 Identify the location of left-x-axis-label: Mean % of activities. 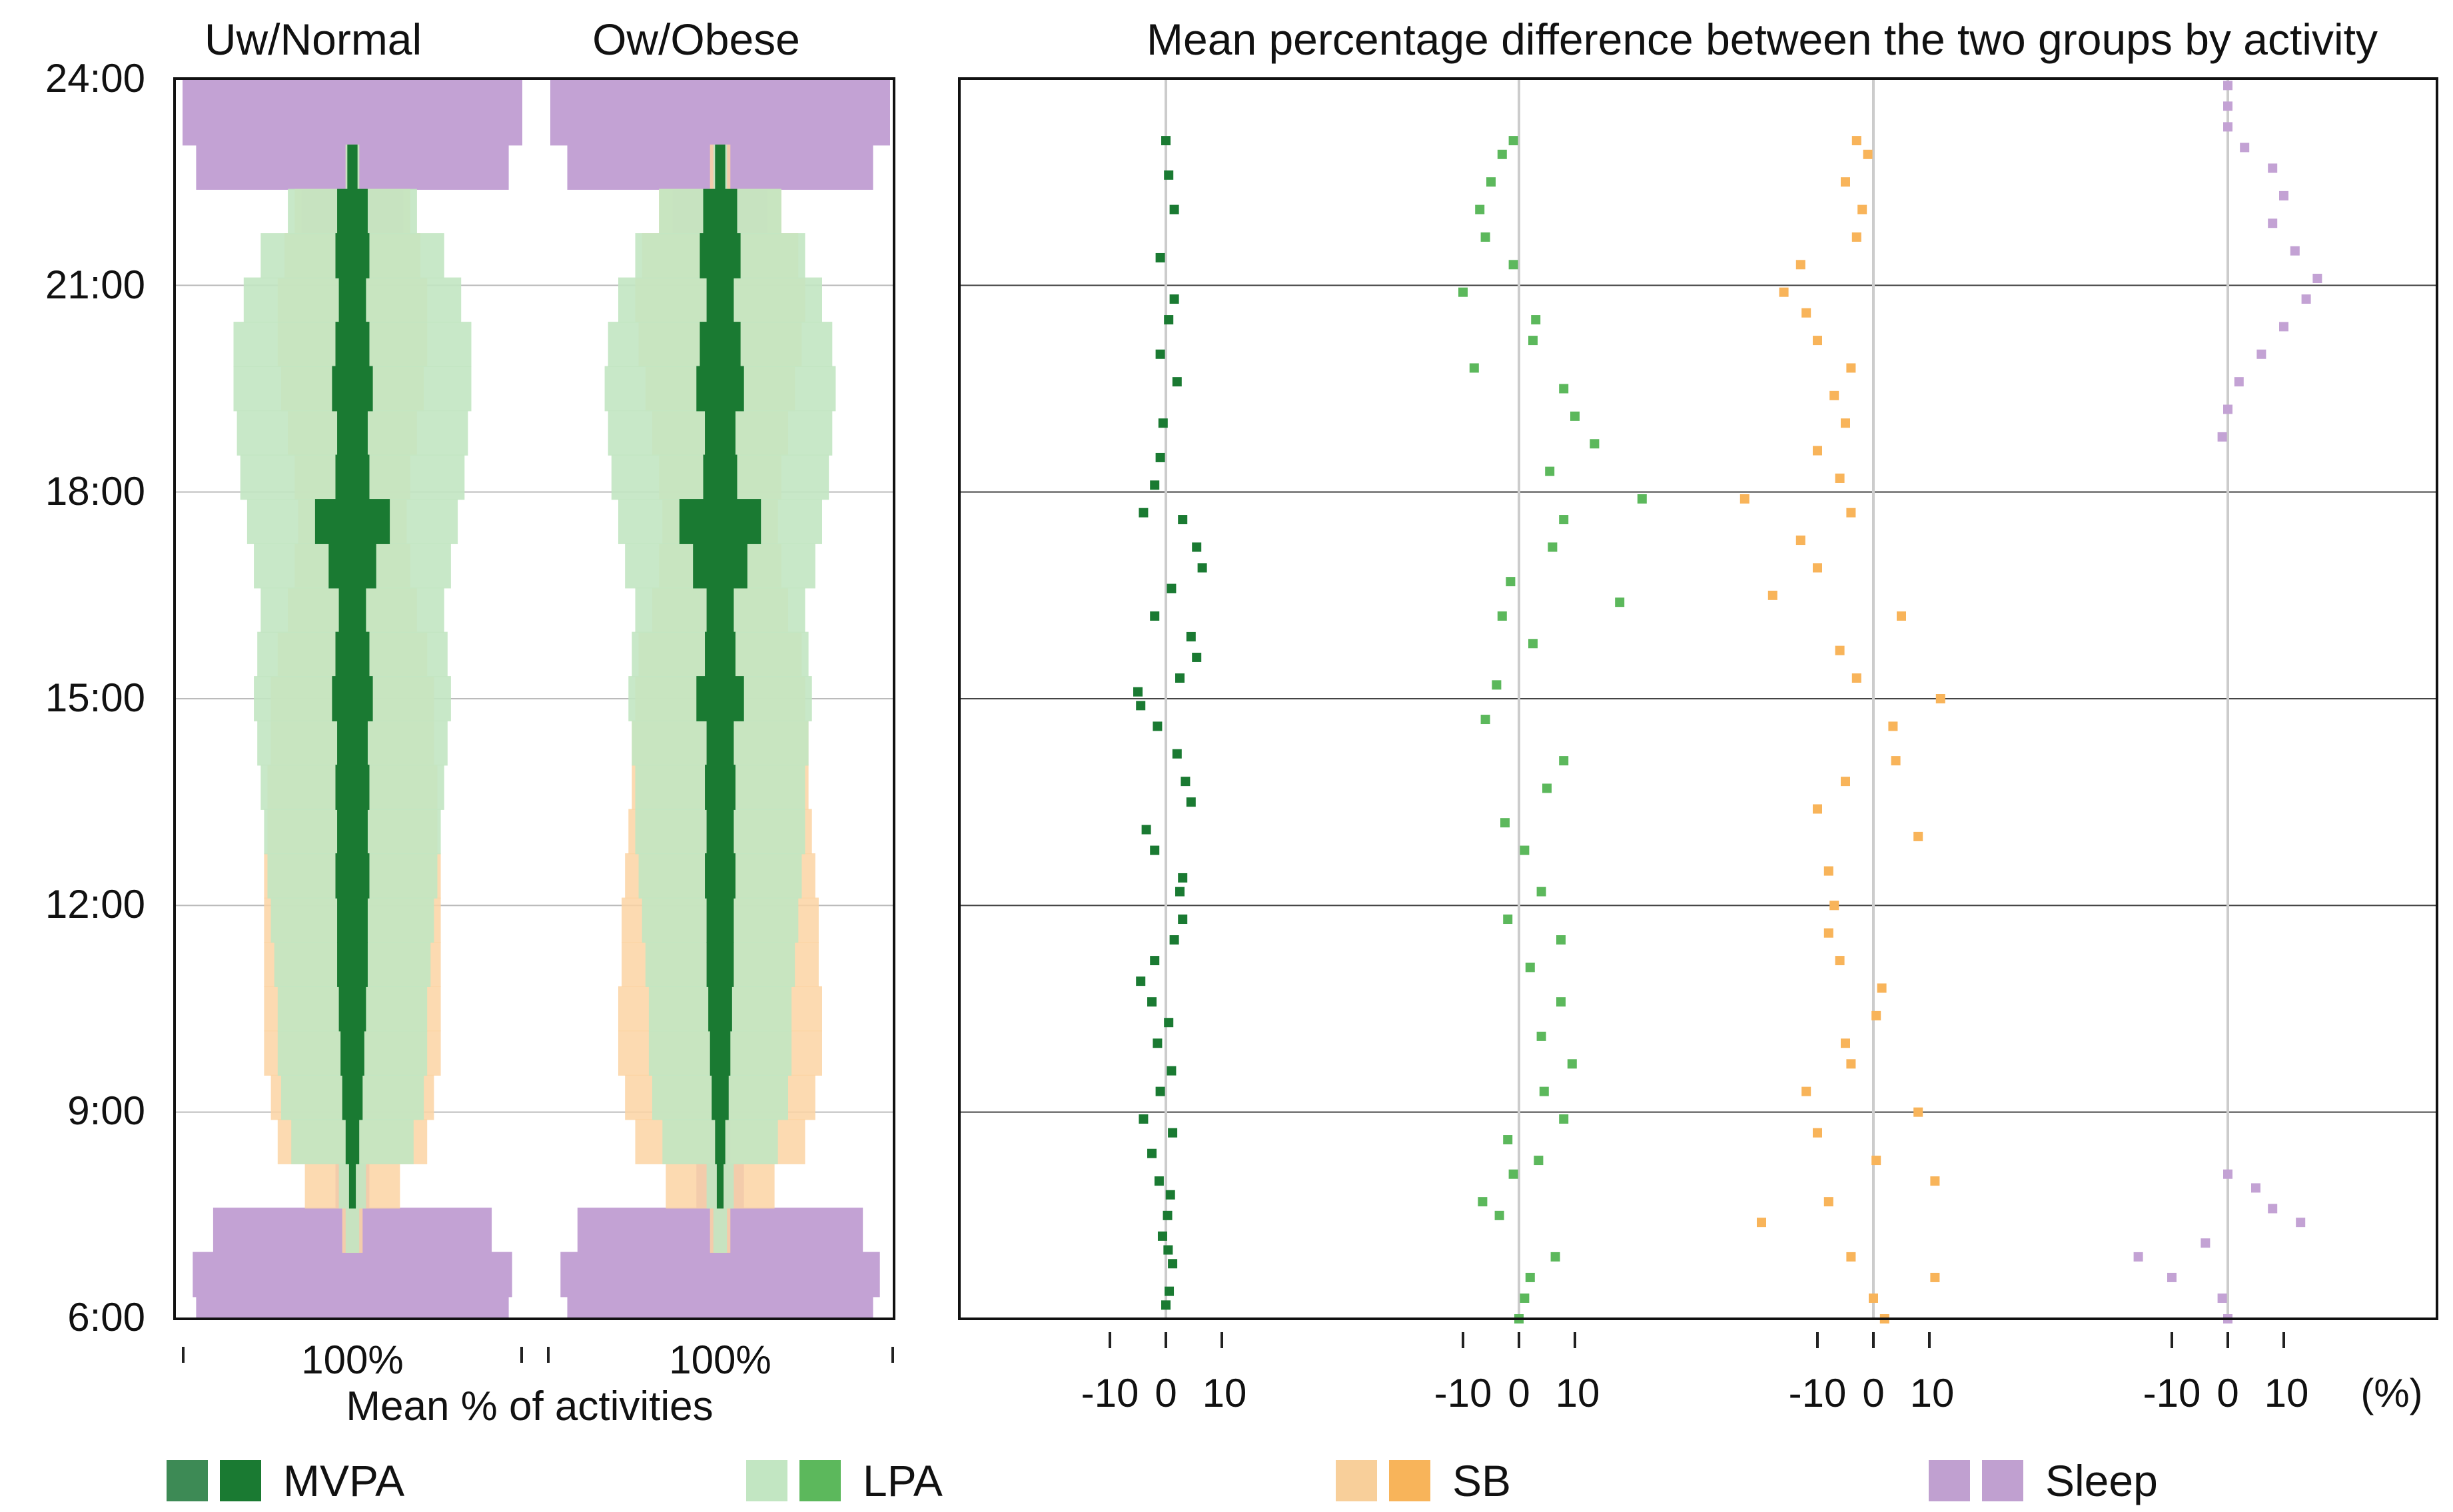
(529, 1406).